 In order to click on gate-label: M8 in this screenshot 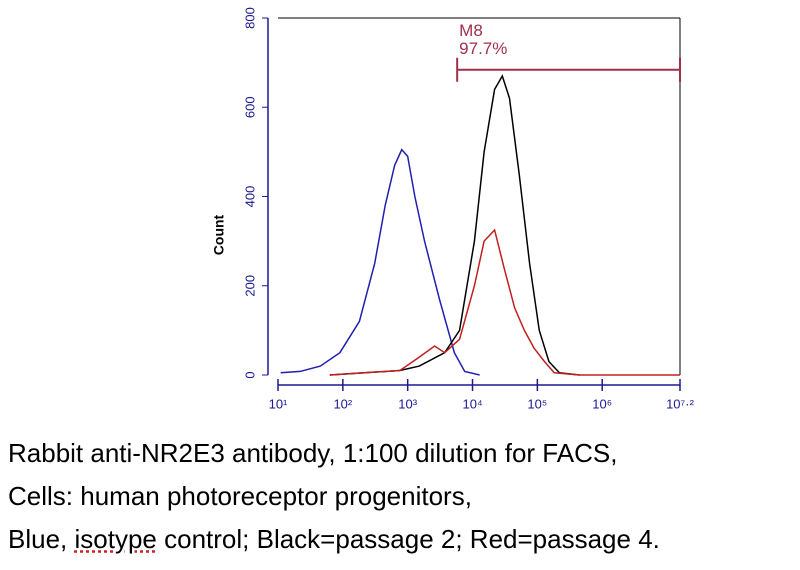, I will do `click(471, 30)`.